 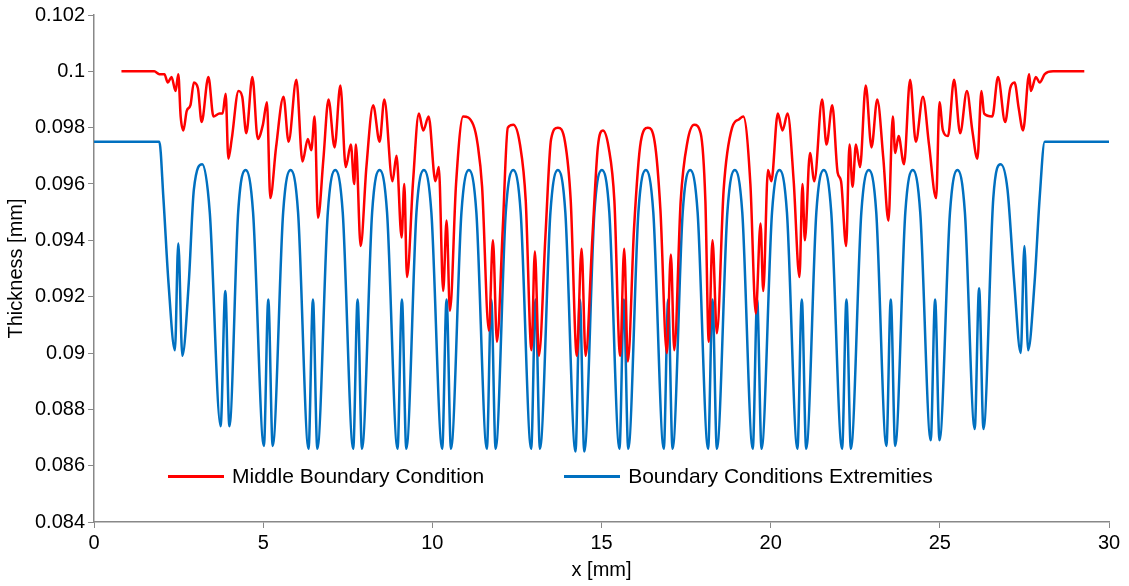 What do you see at coordinates (14, 268) in the screenshot?
I see `y-axis-title: Thickness [mm]` at bounding box center [14, 268].